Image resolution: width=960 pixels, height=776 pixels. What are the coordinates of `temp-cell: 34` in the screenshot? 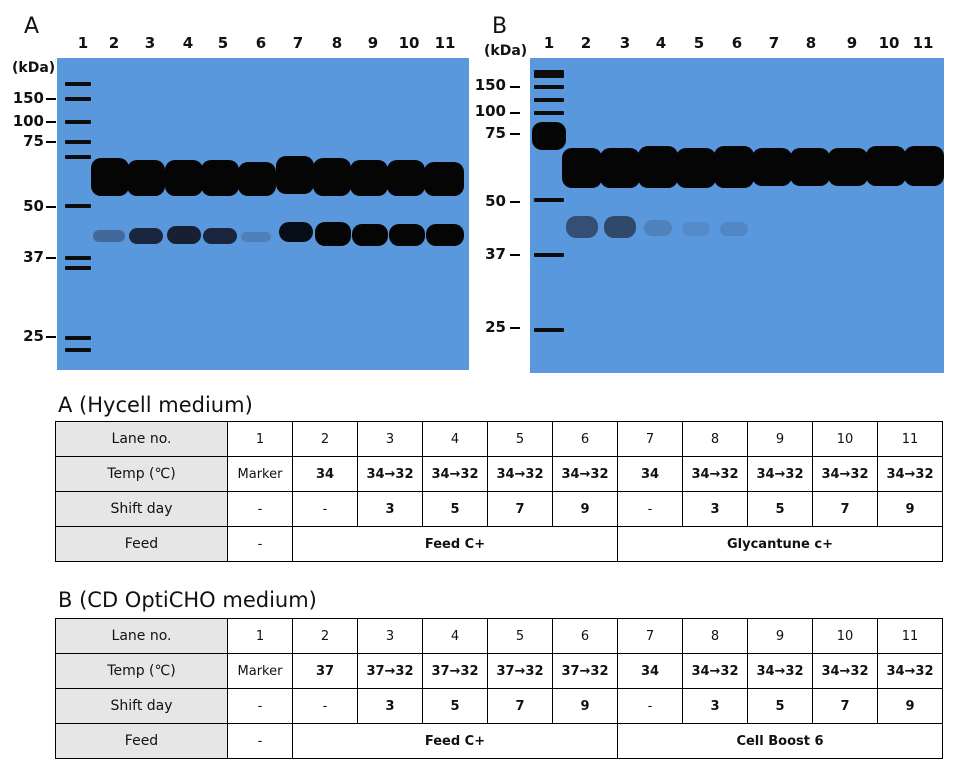 It's located at (650, 474).